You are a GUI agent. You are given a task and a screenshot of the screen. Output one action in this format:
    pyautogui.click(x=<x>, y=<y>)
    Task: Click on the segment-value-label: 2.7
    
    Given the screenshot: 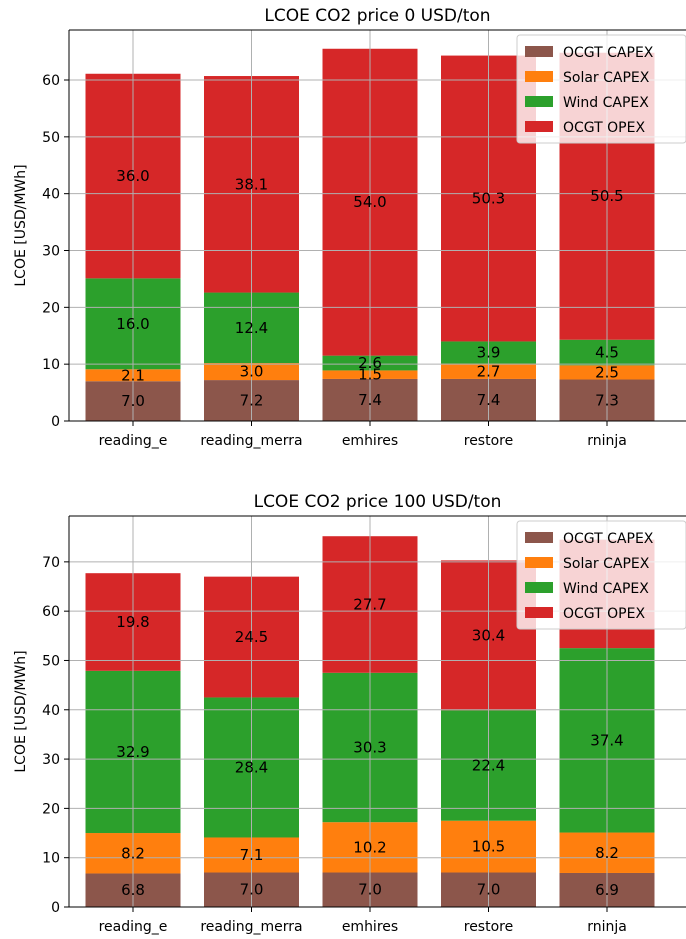 What is the action you would take?
    pyautogui.click(x=489, y=371)
    